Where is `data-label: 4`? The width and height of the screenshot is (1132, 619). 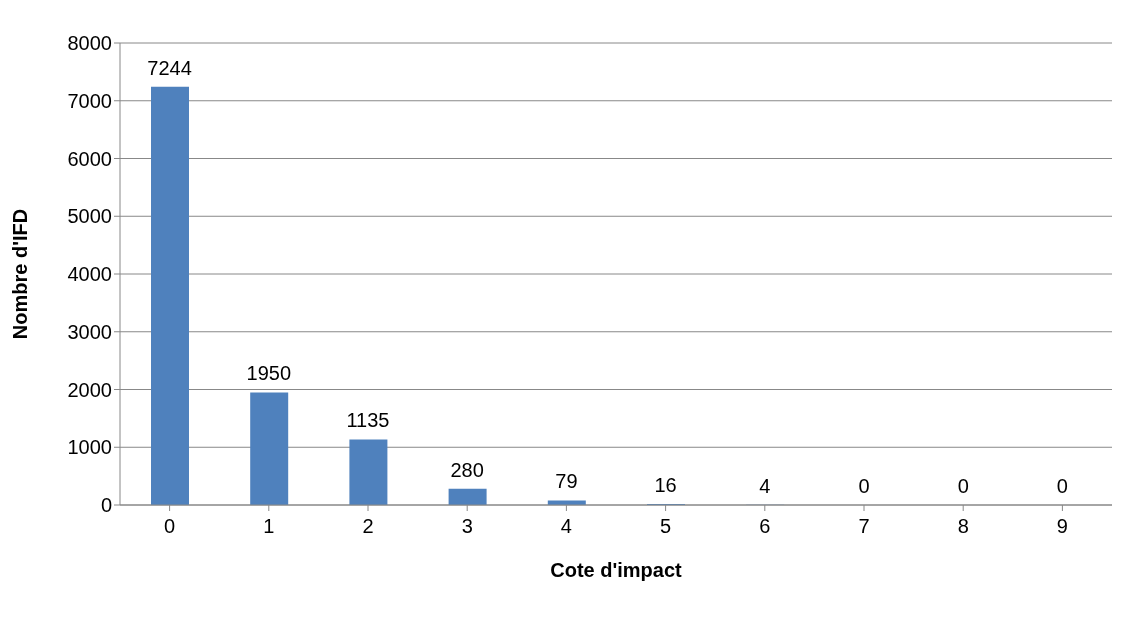
data-label: 4 is located at coordinates (765, 485).